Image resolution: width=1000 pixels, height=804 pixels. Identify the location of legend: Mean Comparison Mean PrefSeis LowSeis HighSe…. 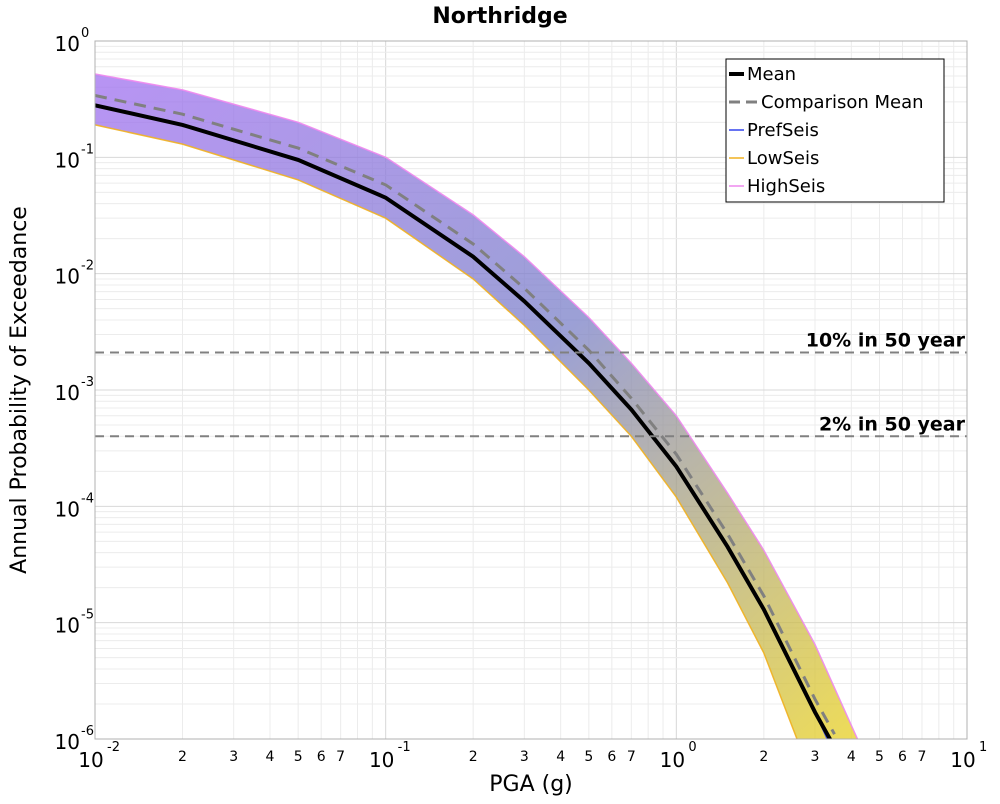
(835, 130).